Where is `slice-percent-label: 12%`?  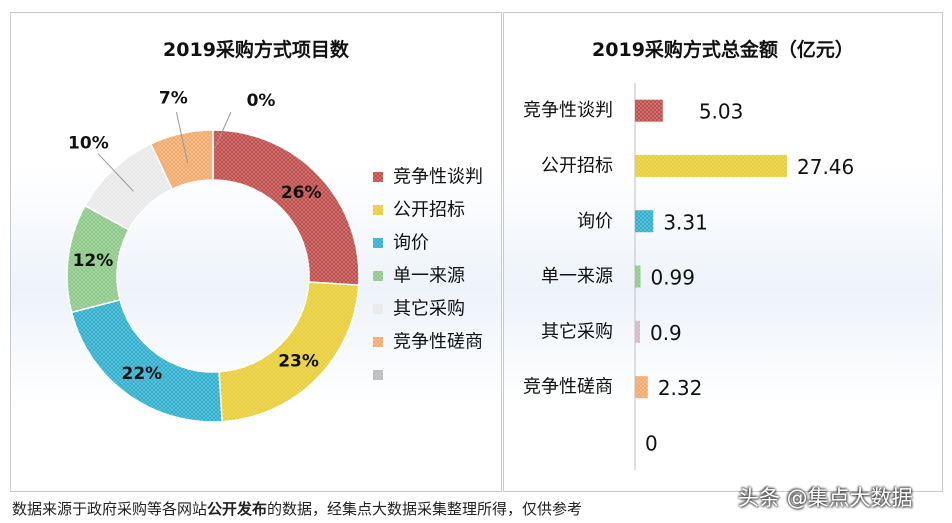
slice-percent-label: 12% is located at coordinates (93, 261).